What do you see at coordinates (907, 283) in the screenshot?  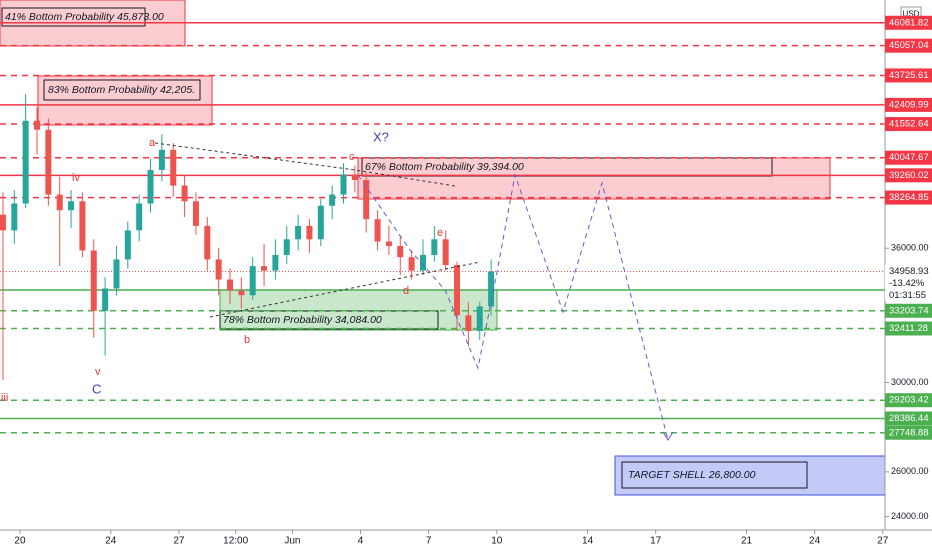 I see `change: -13.42%` at bounding box center [907, 283].